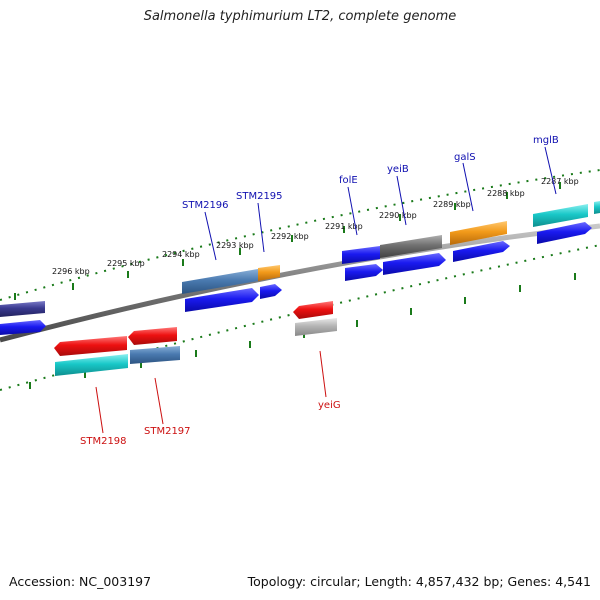 The width and height of the screenshot is (600, 600). What do you see at coordinates (205, 205) in the screenshot?
I see `gene-label-stm2196: STM2196` at bounding box center [205, 205].